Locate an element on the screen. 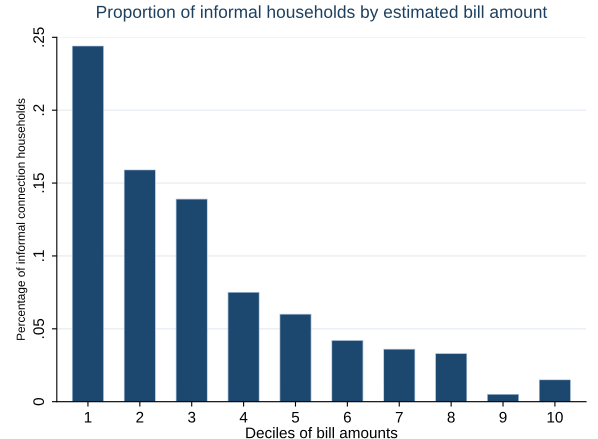  x-tick-label: 2 is located at coordinates (140, 417).